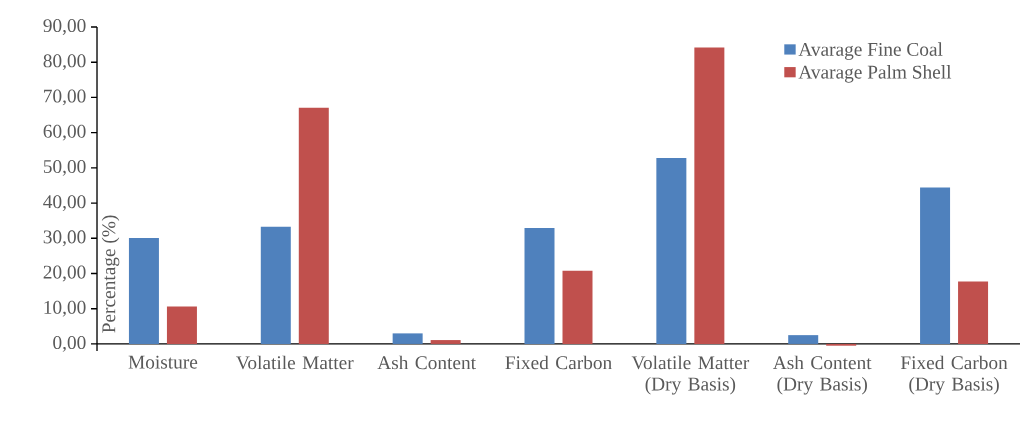 The height and width of the screenshot is (438, 1024). I want to click on y-tick-label: 20,00, so click(64, 273).